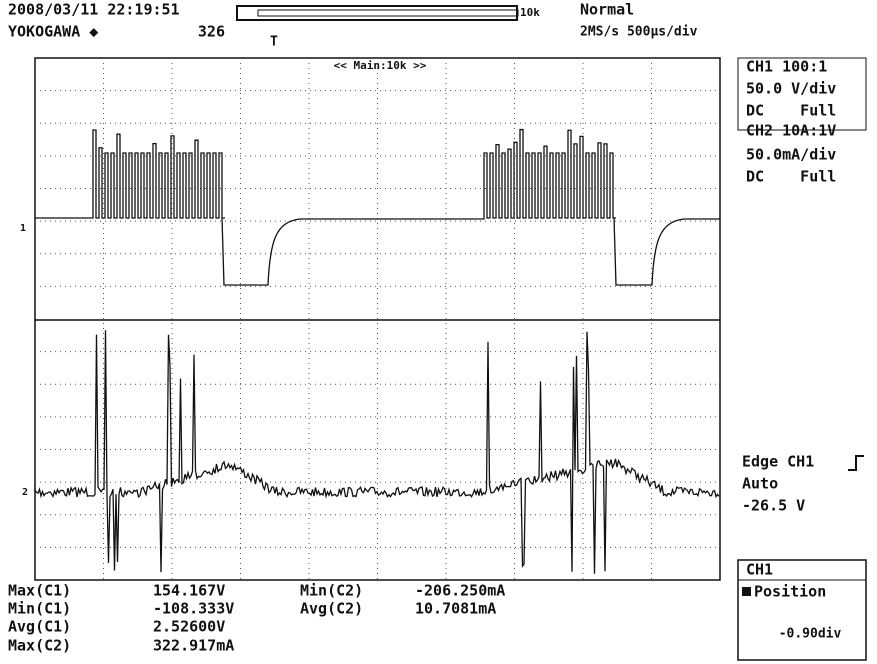 This screenshot has height=664, width=877. I want to click on measurement-value: -108.333V, so click(193, 609).